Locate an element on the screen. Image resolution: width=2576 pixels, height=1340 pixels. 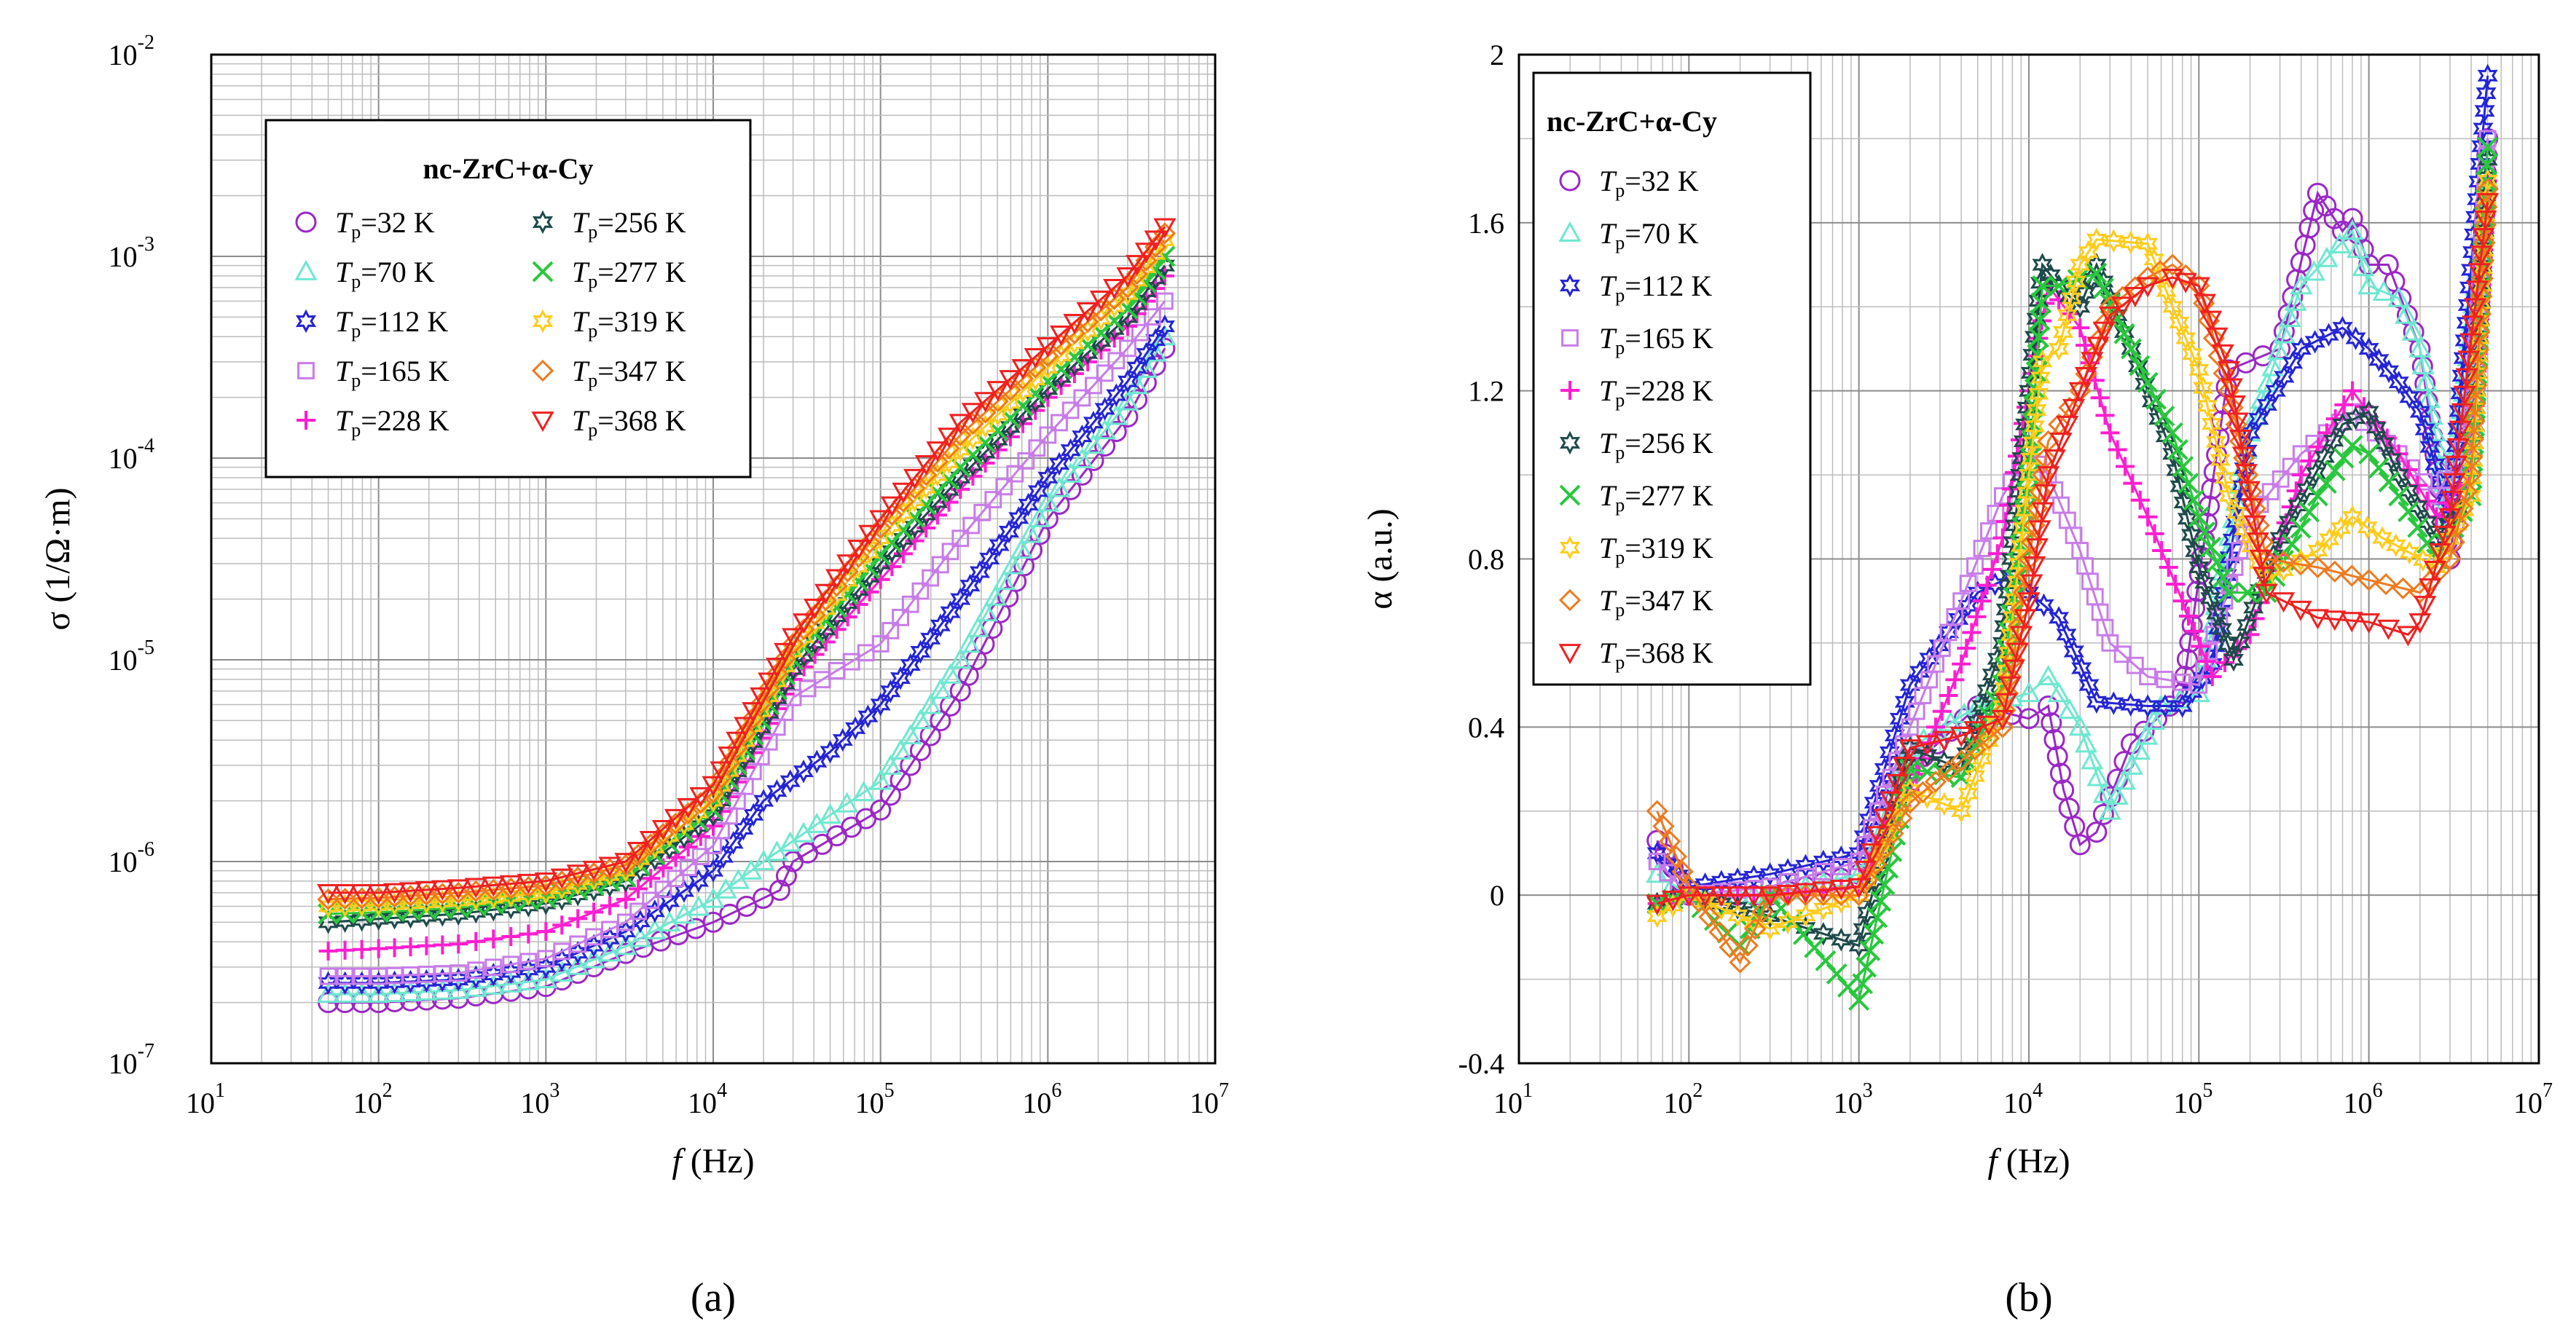
legend-label: Tp=347 K is located at coordinates (629, 373).